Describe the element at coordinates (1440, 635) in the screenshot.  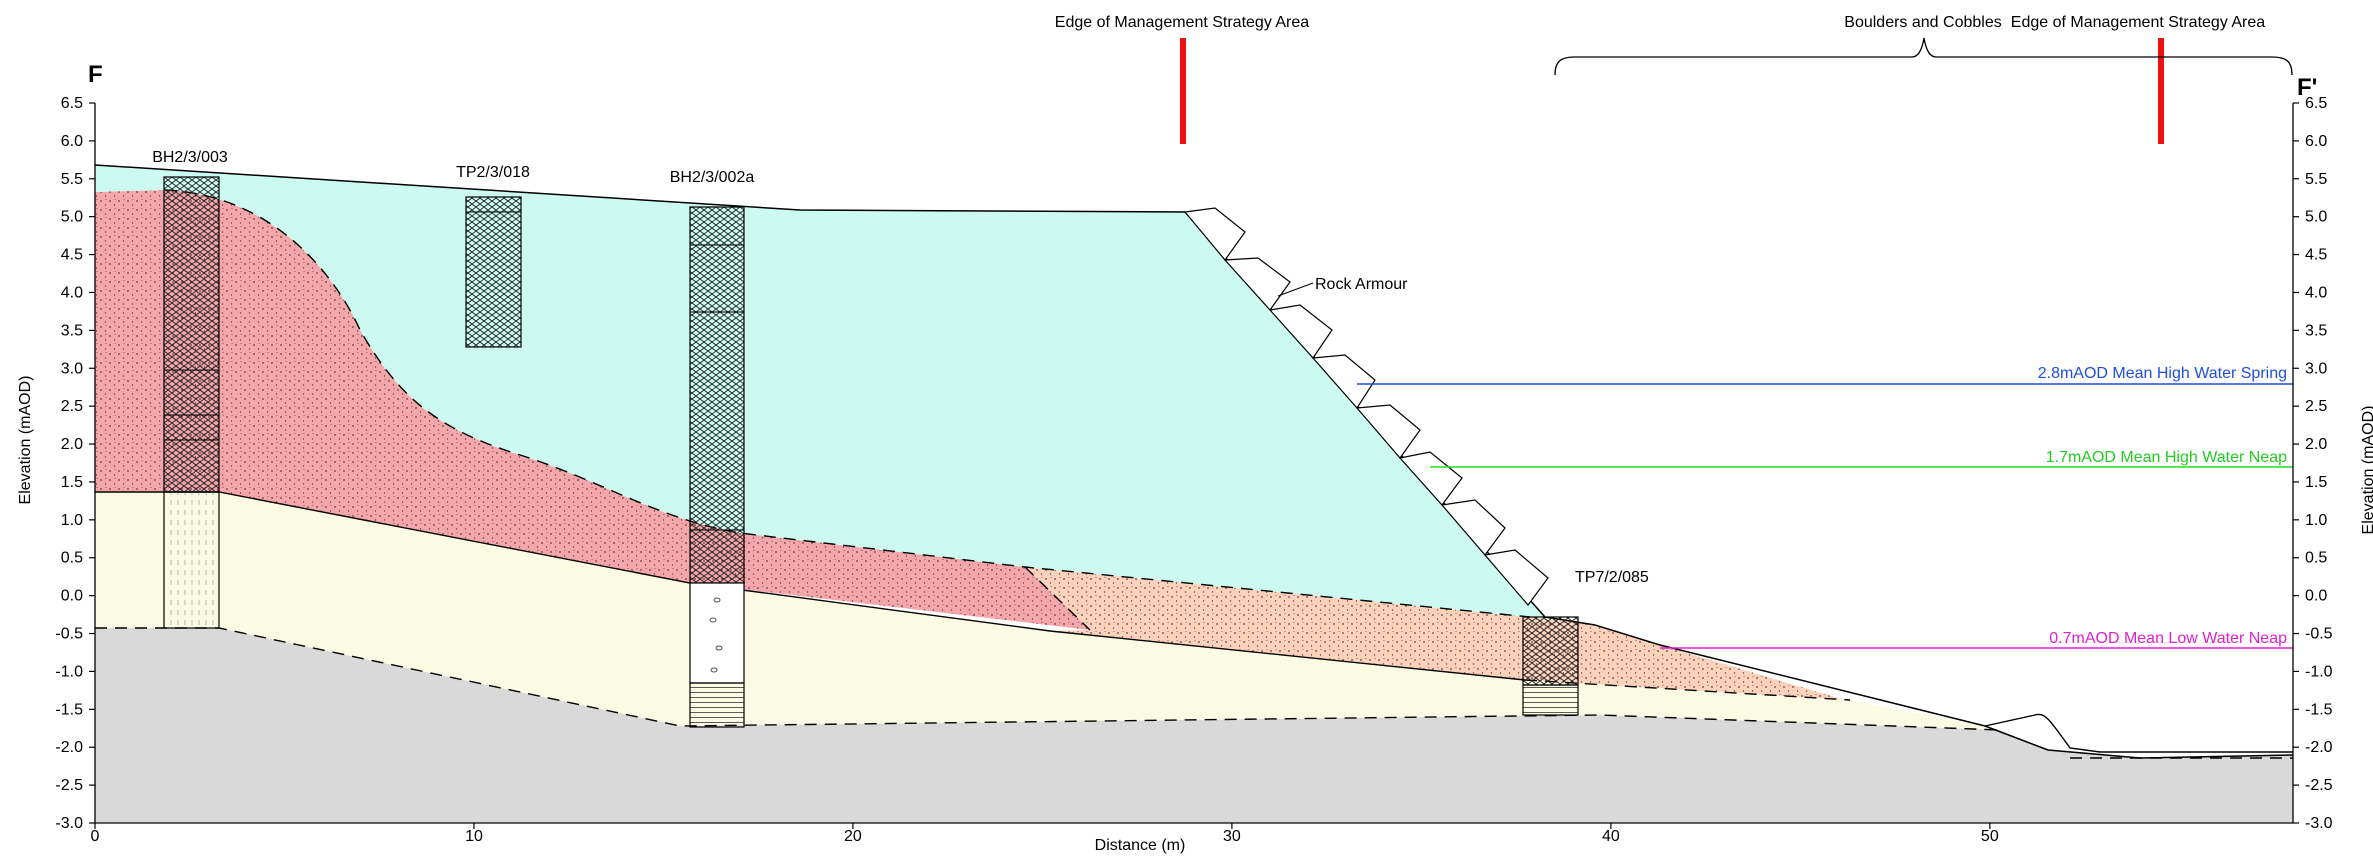
I see `sand-orange-layer-dots` at that location.